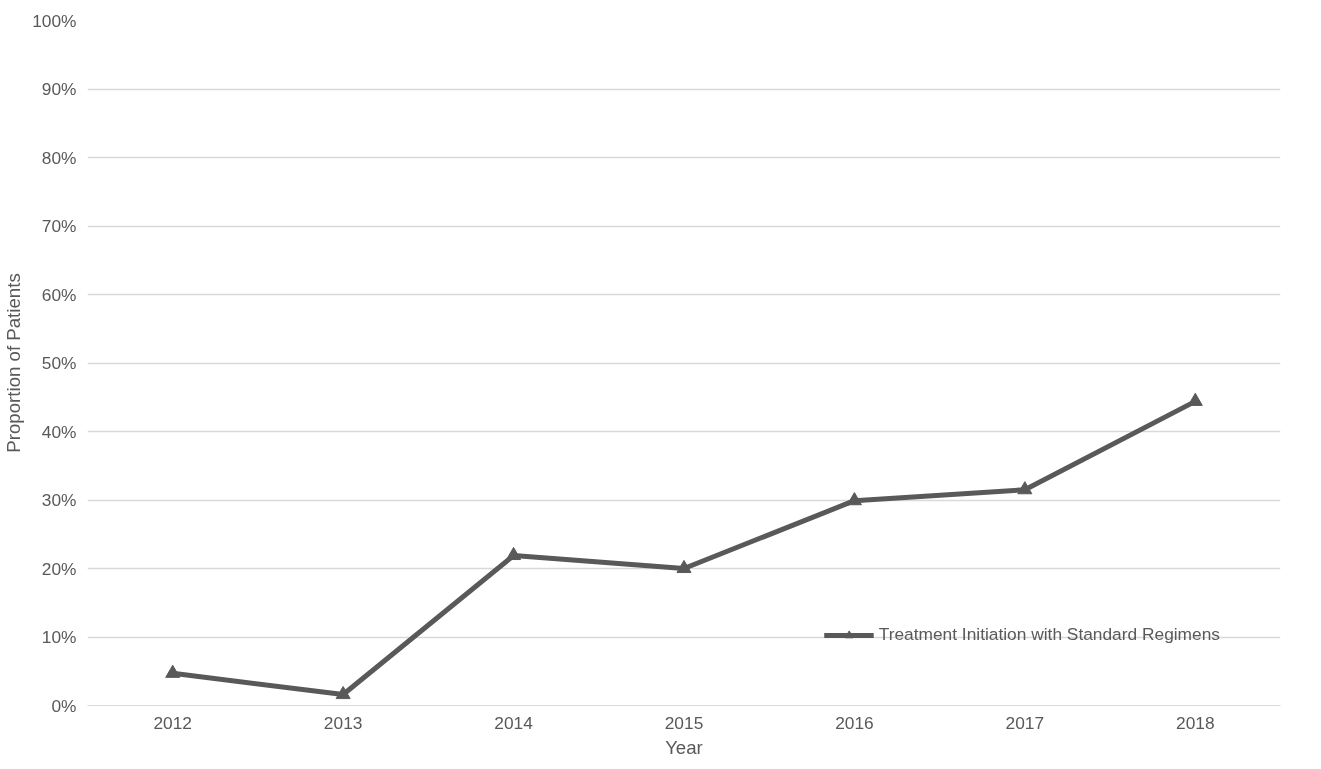  Describe the element at coordinates (54, 20) in the screenshot. I see `y-tick-label: 100%` at that location.